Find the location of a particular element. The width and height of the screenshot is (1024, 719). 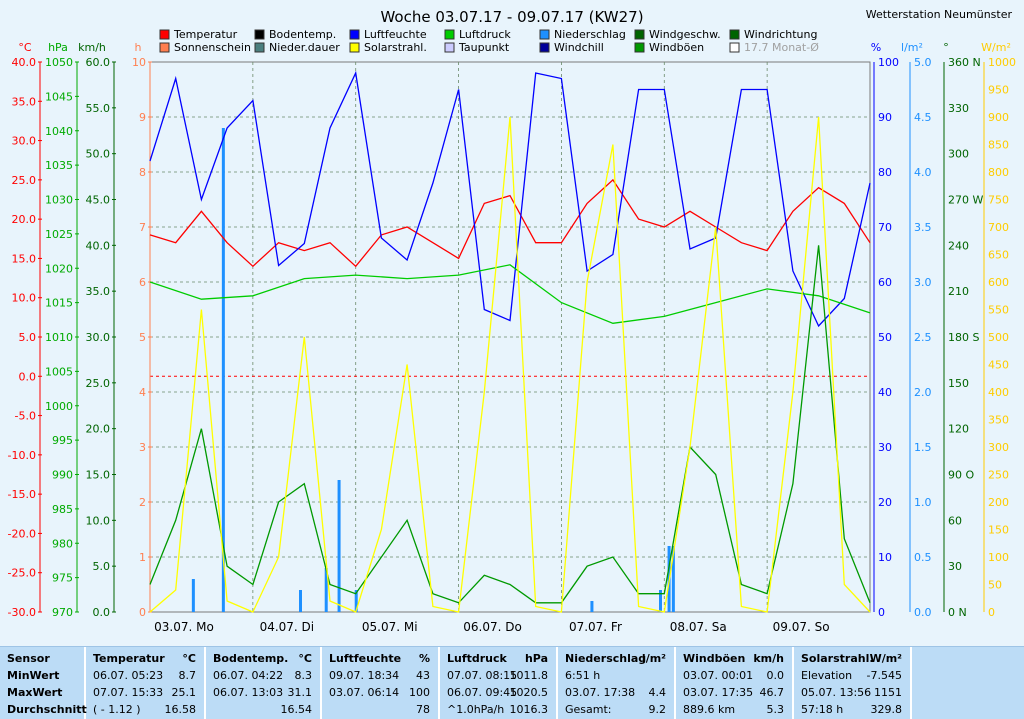

stats-cell: 9.2 is located at coordinates (657, 709).